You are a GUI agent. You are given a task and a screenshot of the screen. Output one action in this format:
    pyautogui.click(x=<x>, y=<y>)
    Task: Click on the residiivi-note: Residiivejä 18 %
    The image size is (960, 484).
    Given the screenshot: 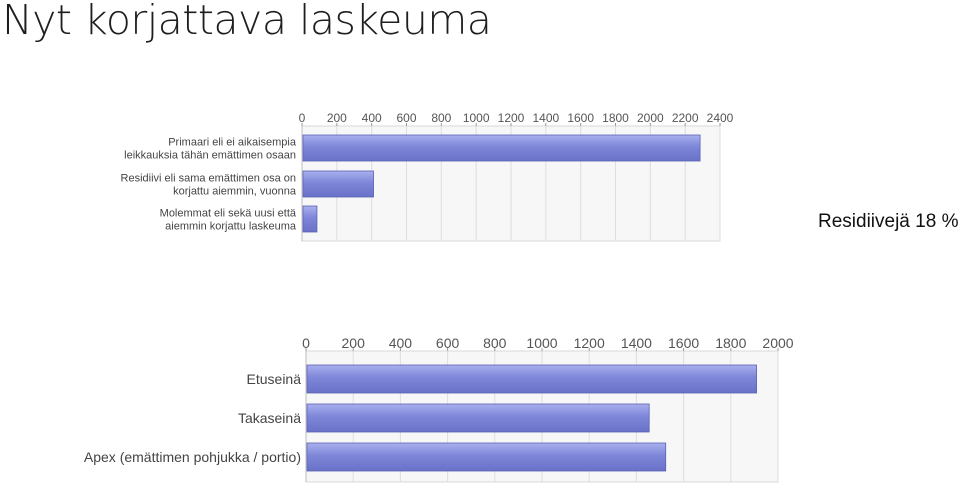 What is the action you would take?
    pyautogui.click(x=888, y=221)
    